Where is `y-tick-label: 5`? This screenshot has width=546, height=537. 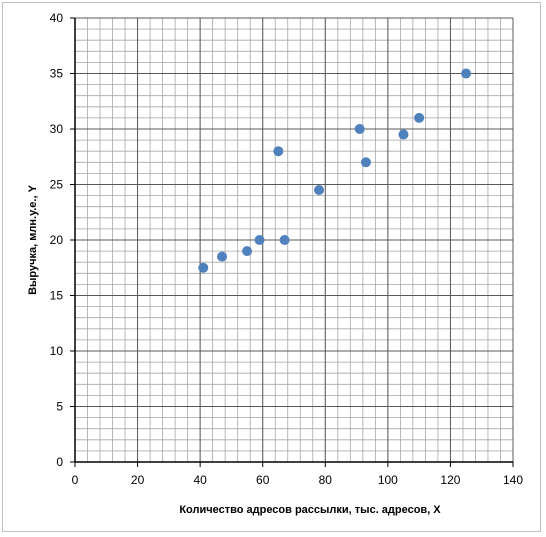
y-tick-label: 5 is located at coordinates (59, 407).